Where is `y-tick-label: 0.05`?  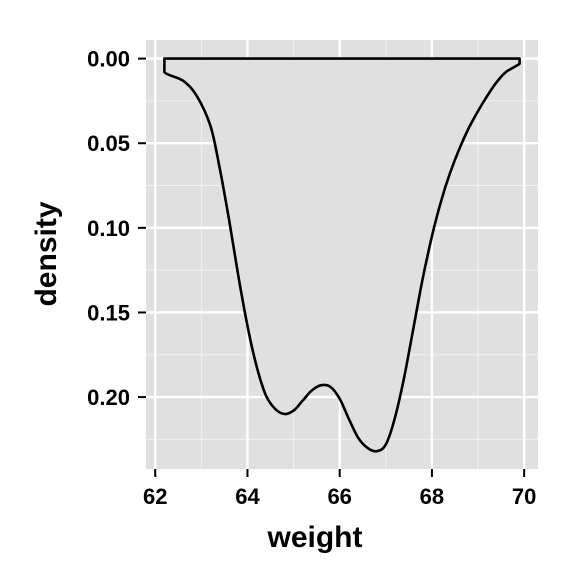 y-tick-label: 0.05 is located at coordinates (108, 143).